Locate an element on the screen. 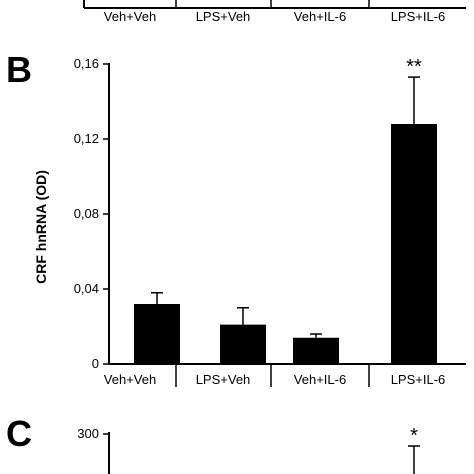 This screenshot has width=474, height=474. category-label: LPS+Veh is located at coordinates (223, 379).